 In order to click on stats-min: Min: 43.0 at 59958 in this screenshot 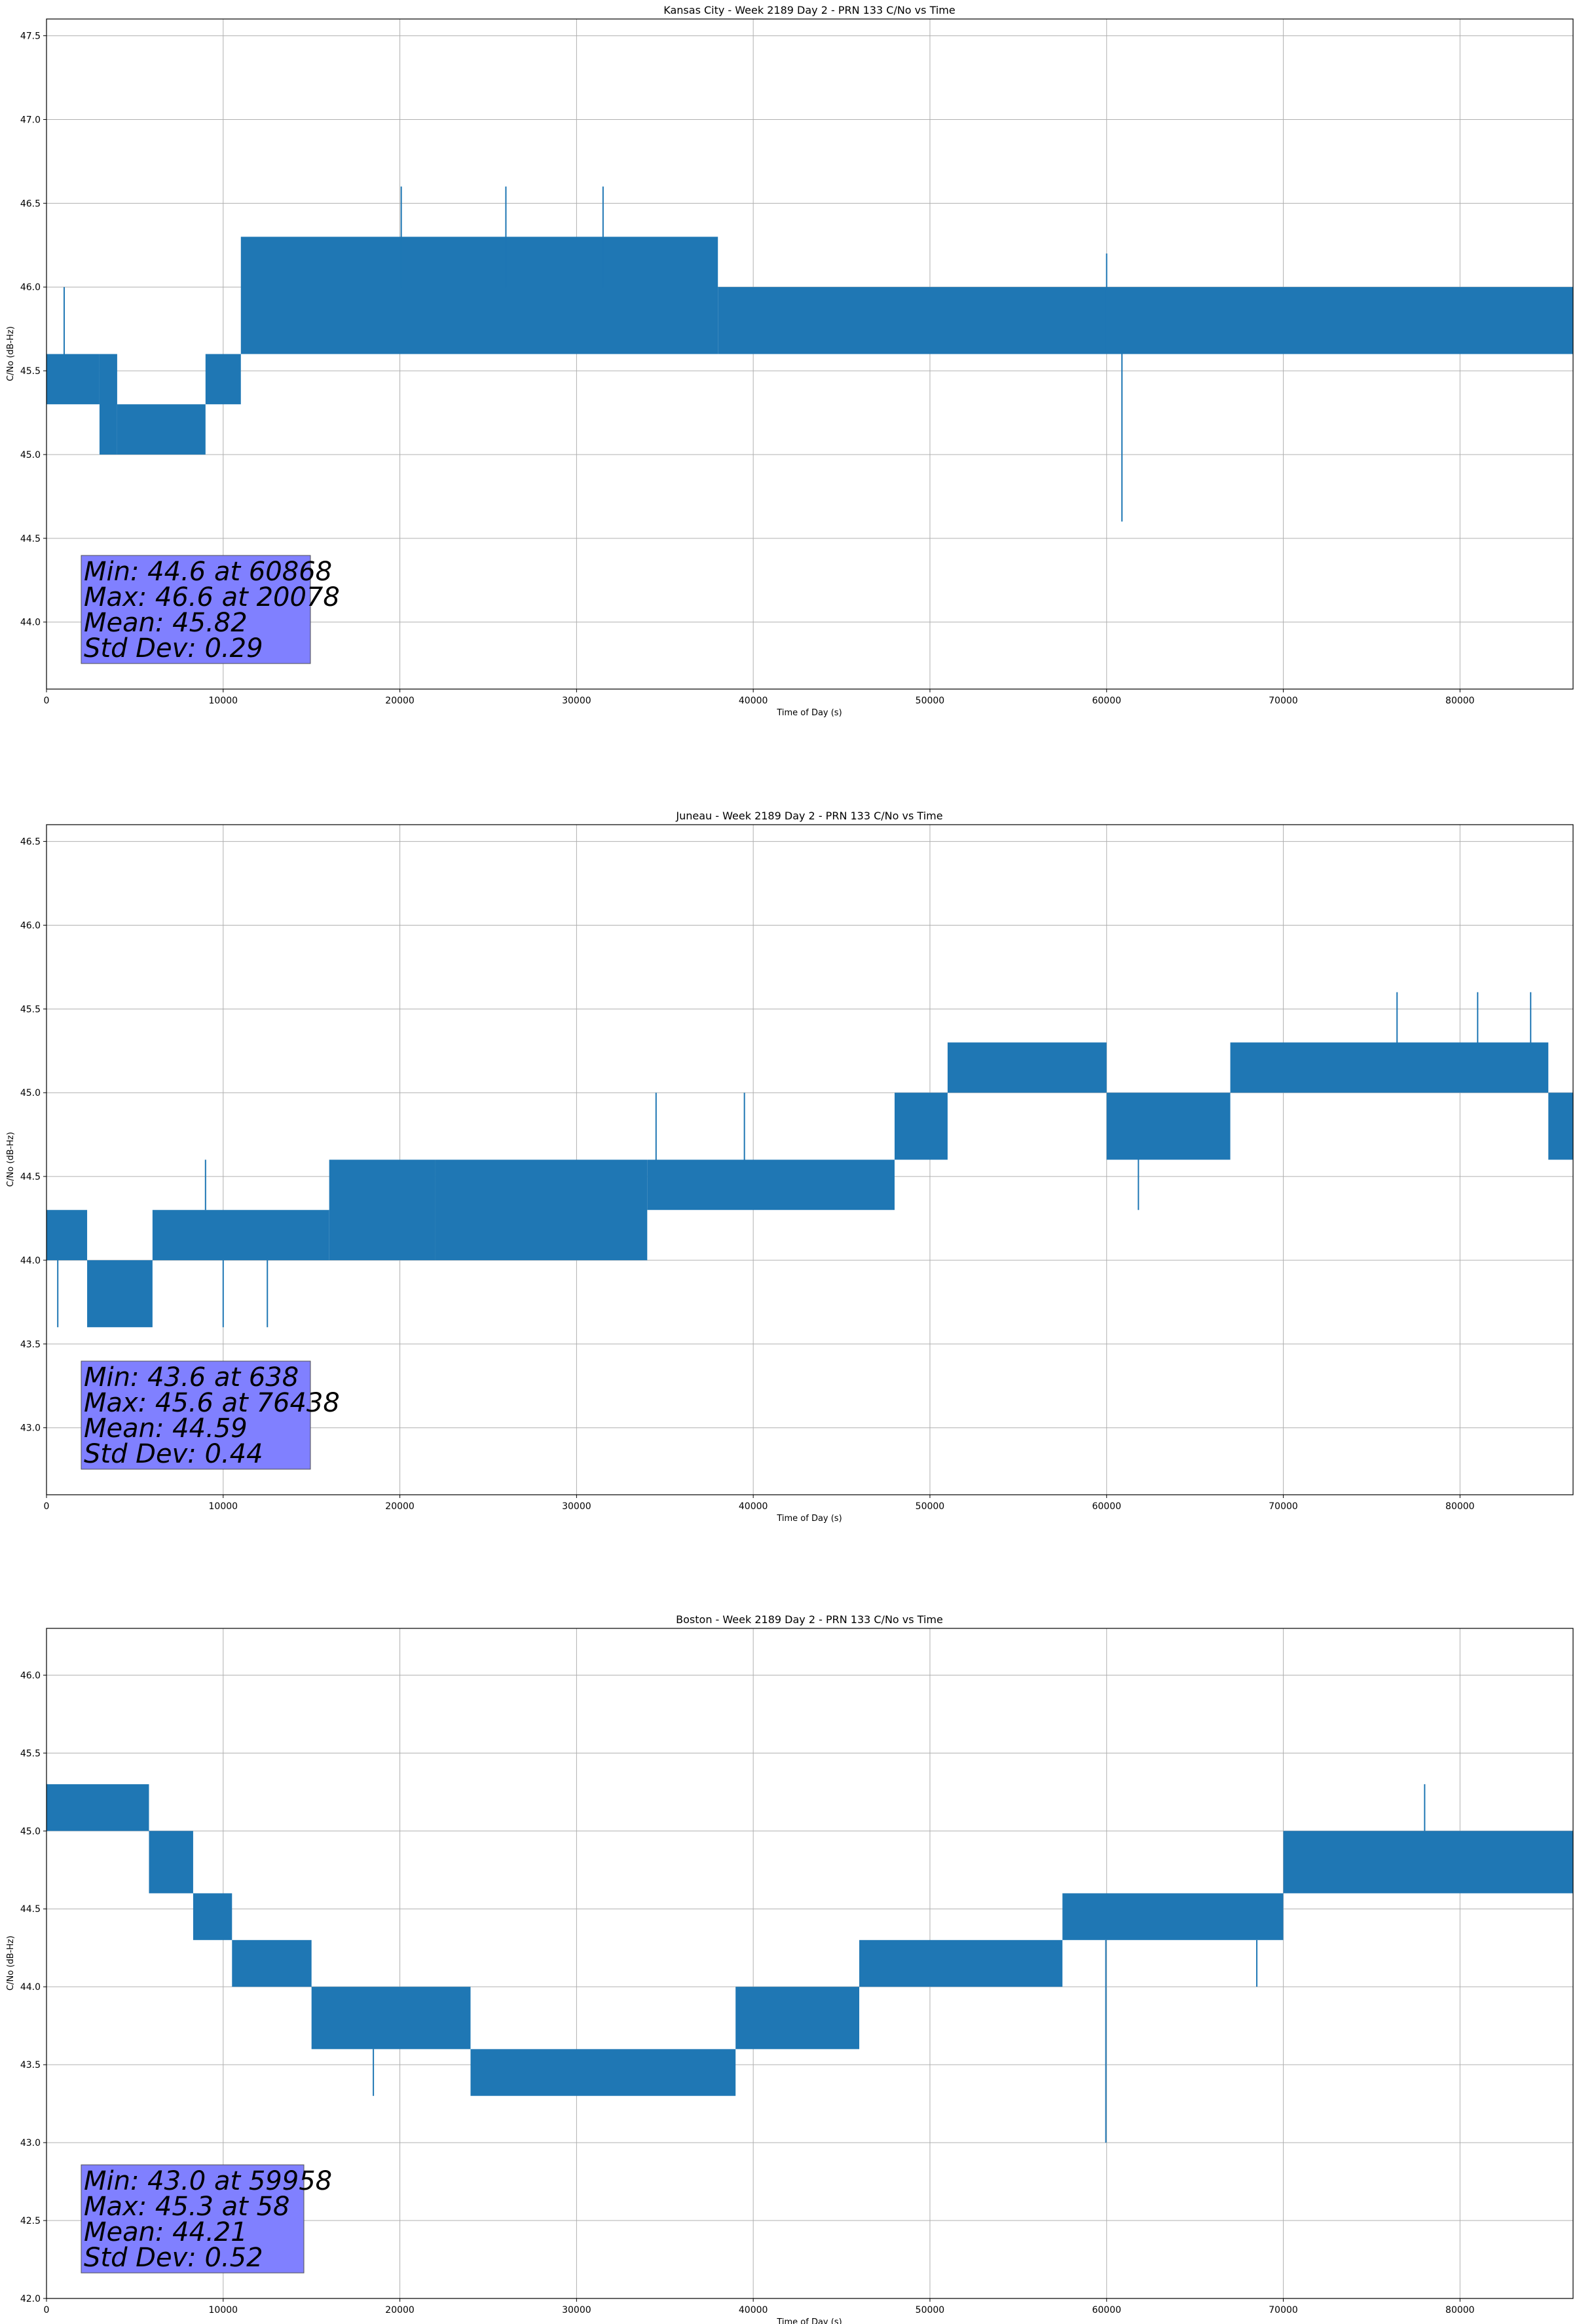, I will do `click(208, 2181)`.